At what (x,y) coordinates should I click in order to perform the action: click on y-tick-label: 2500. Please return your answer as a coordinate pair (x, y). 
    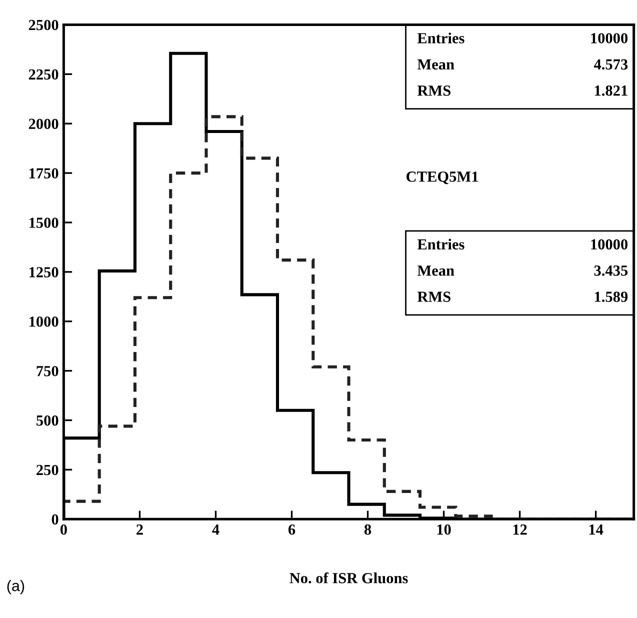
    Looking at the image, I should click on (43, 25).